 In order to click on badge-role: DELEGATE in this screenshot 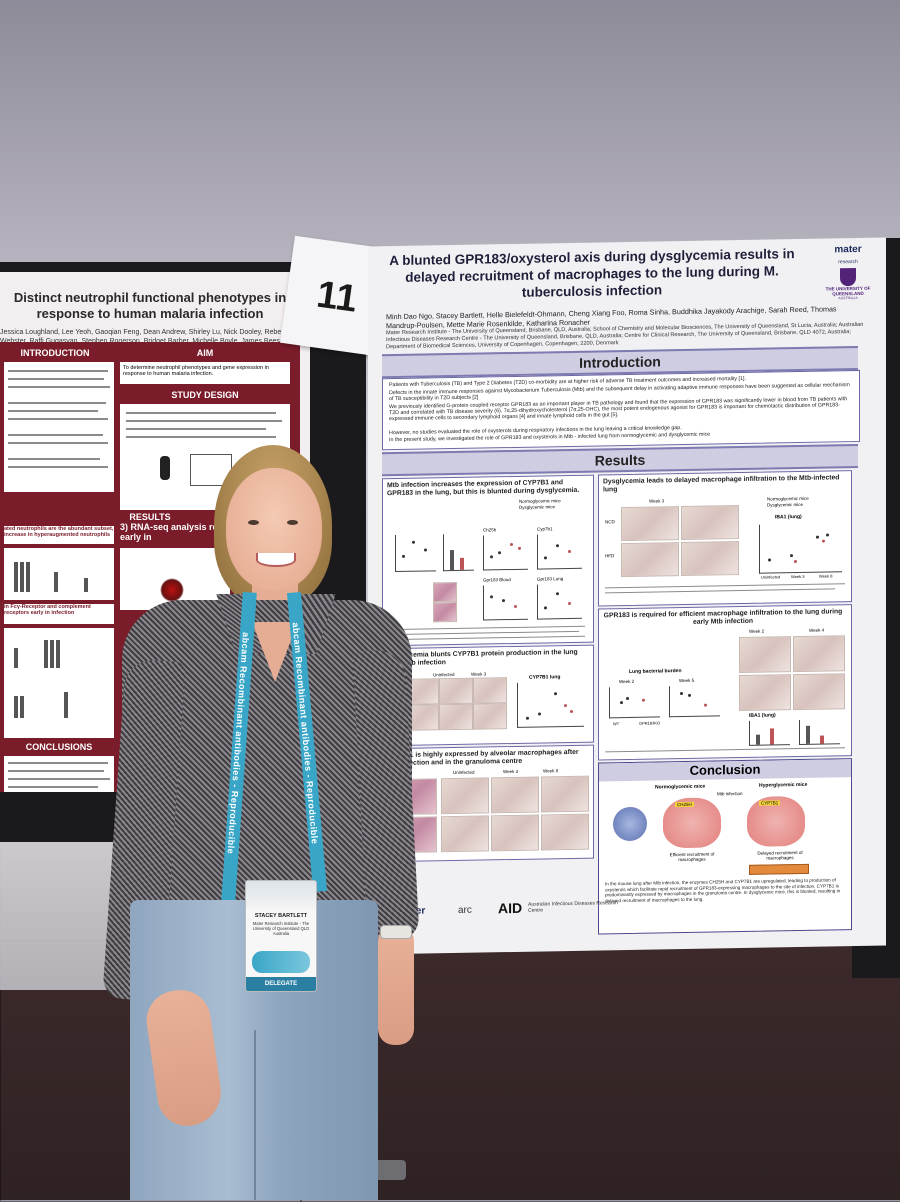, I will do `click(281, 984)`.